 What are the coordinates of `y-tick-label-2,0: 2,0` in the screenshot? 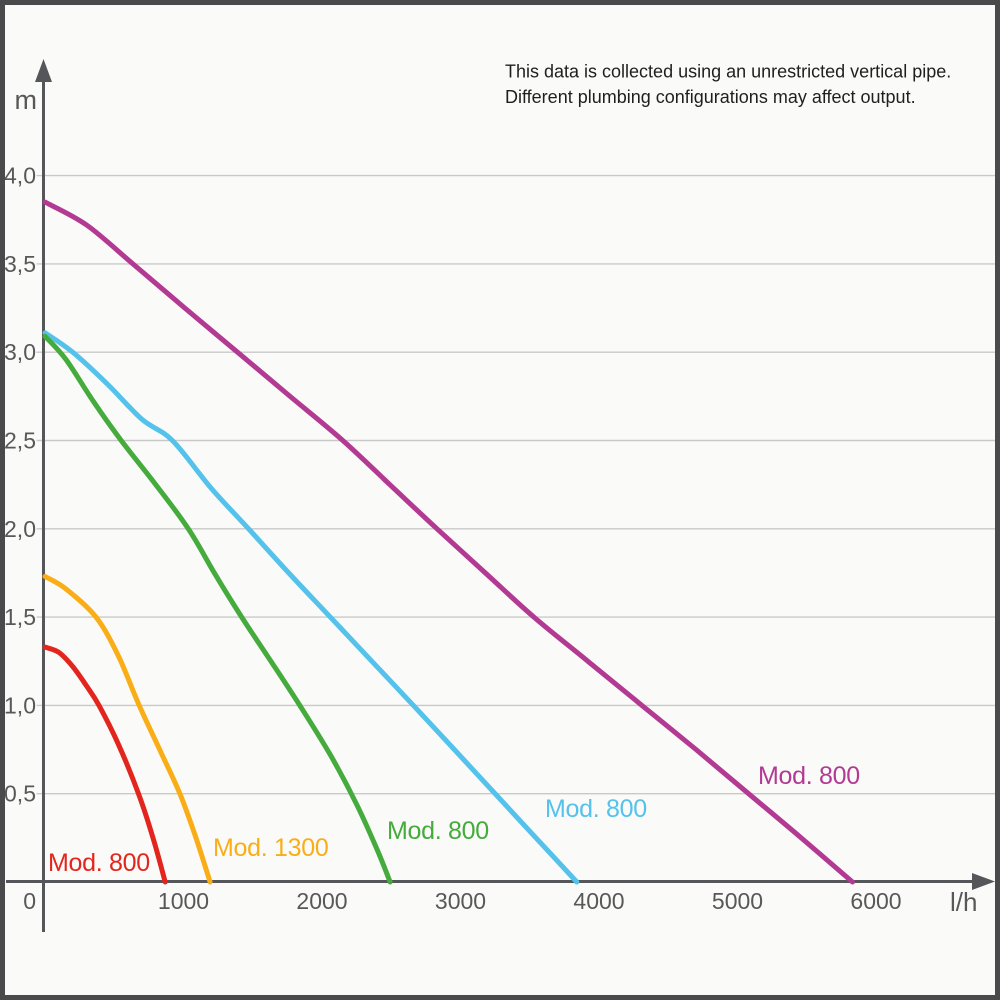 It's located at (20, 529).